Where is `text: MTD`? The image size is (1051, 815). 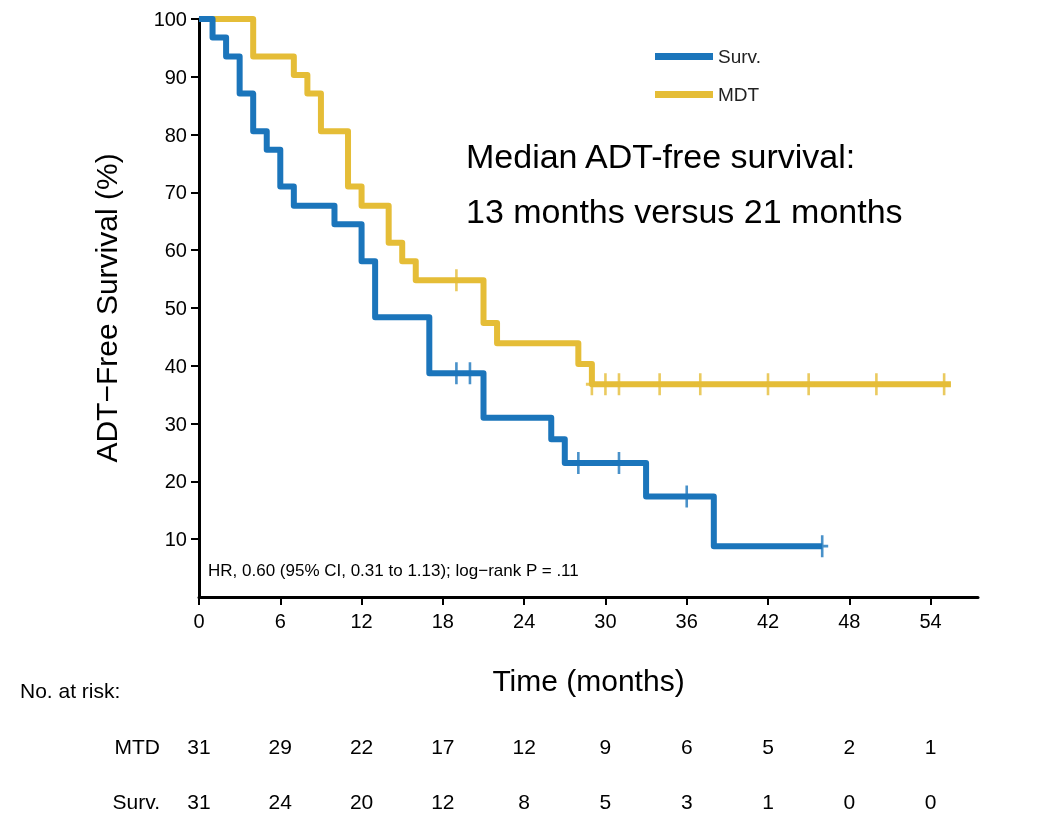 text: MTD is located at coordinates (137, 746).